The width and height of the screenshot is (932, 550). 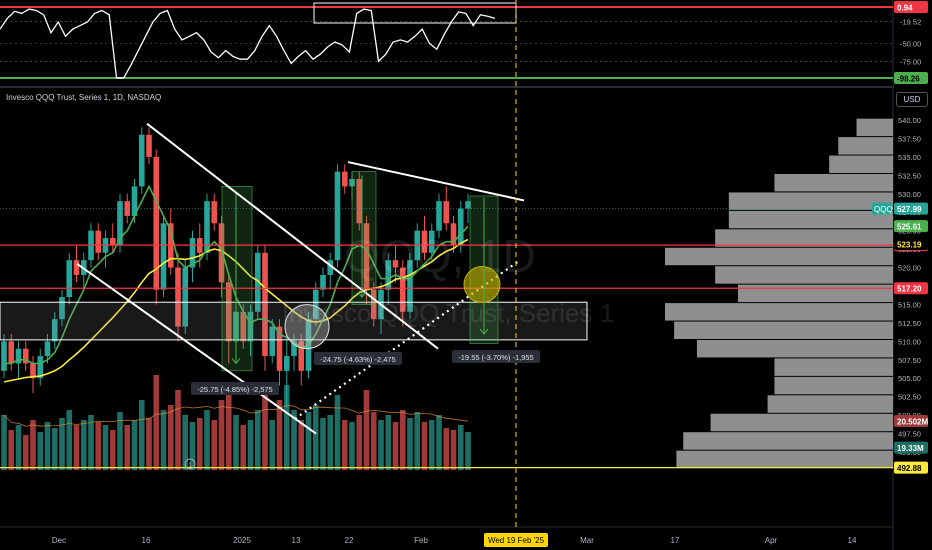 I want to click on downtrend-line-upper, so click(x=292, y=236).